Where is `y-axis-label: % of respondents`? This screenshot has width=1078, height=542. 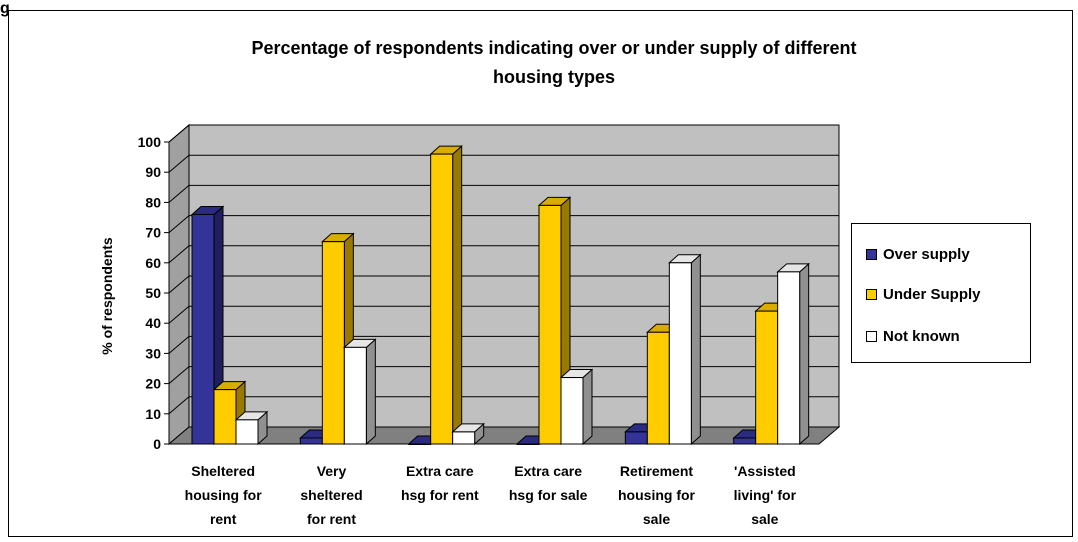 y-axis-label: % of respondents is located at coordinates (107, 296).